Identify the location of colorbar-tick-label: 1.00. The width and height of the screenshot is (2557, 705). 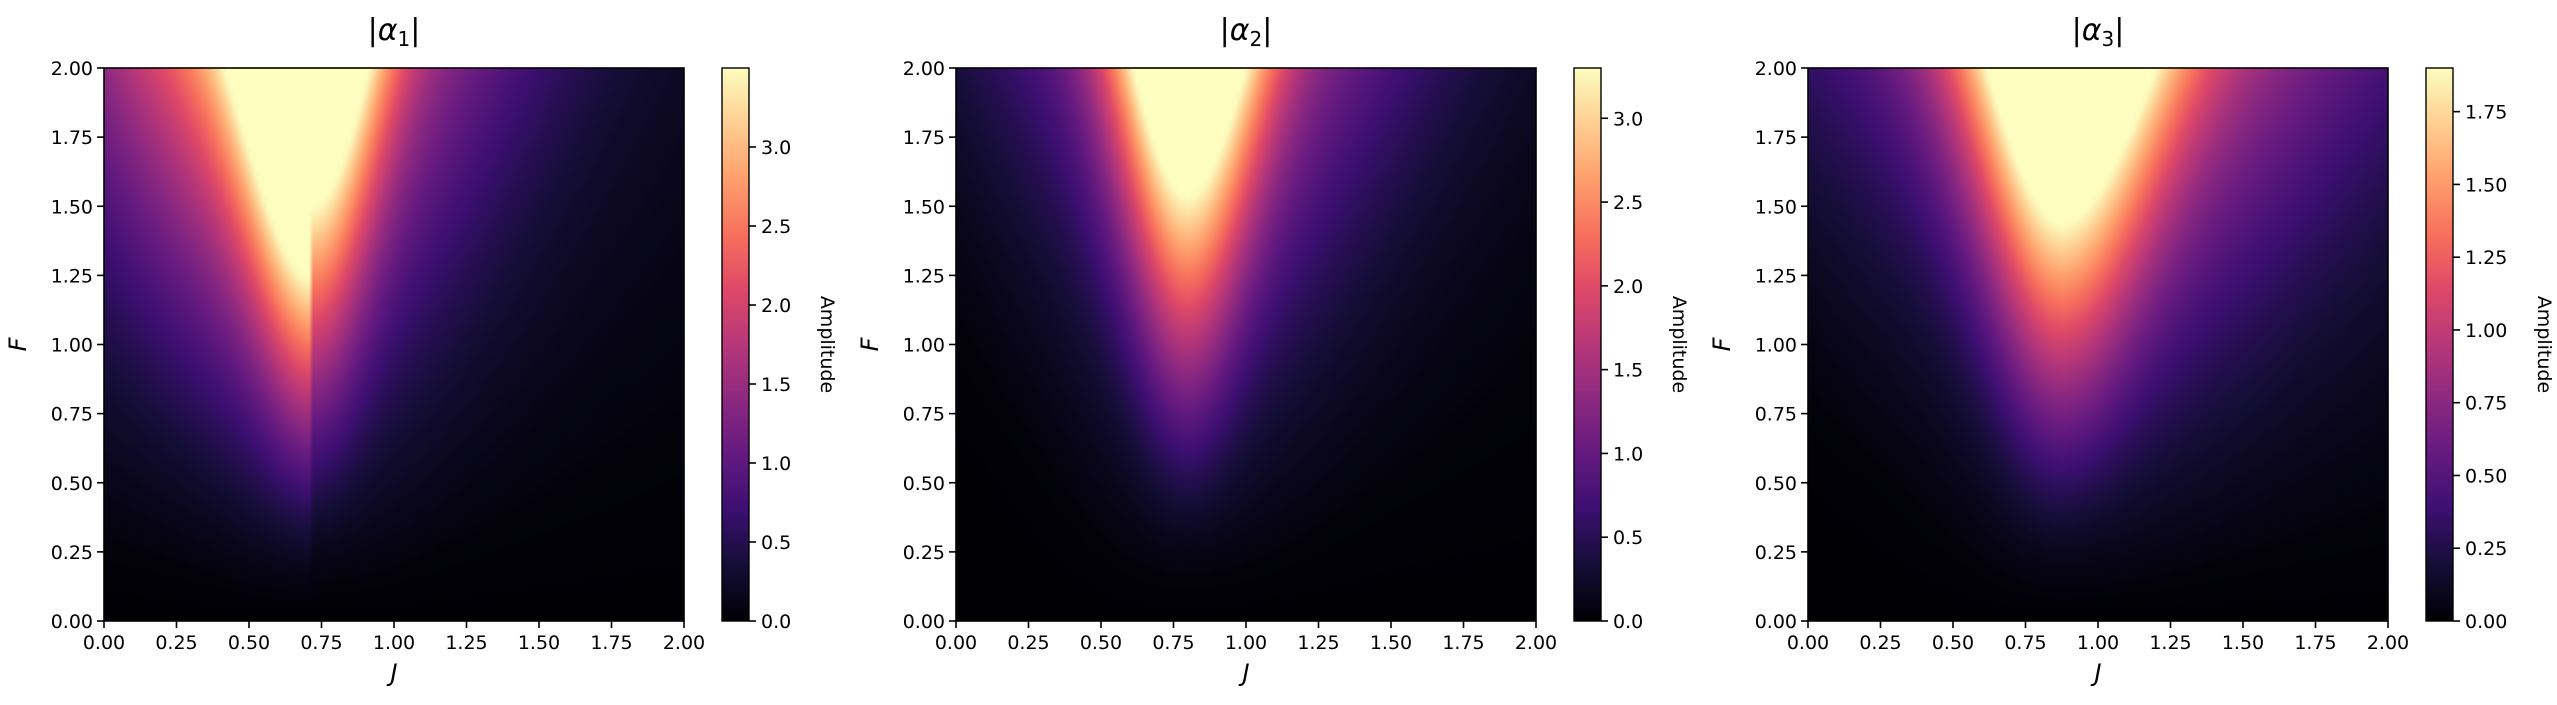
(2486, 331).